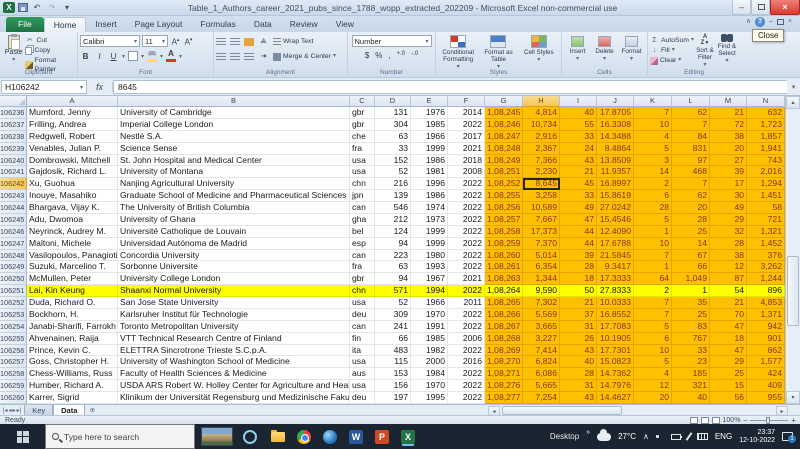 This screenshot has height=449, width=800. I want to click on zoom-slider, so click(769, 420).